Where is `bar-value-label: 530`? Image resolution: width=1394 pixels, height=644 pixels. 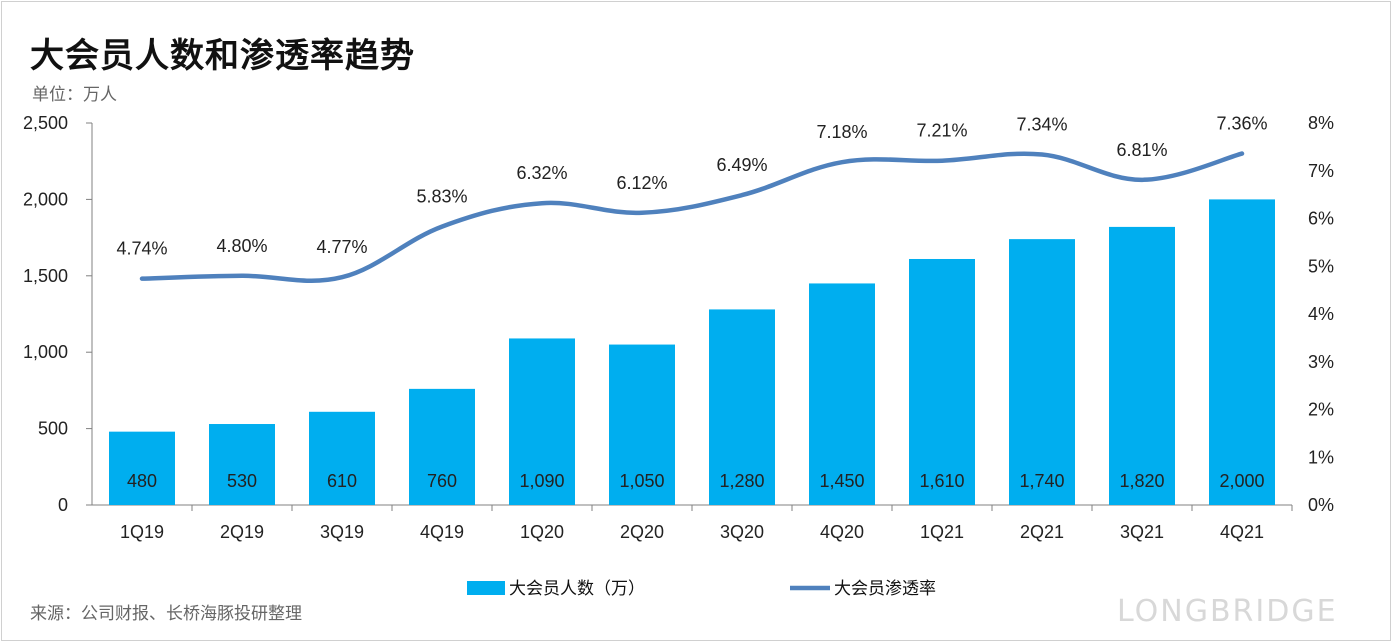
bar-value-label: 530 is located at coordinates (242, 481).